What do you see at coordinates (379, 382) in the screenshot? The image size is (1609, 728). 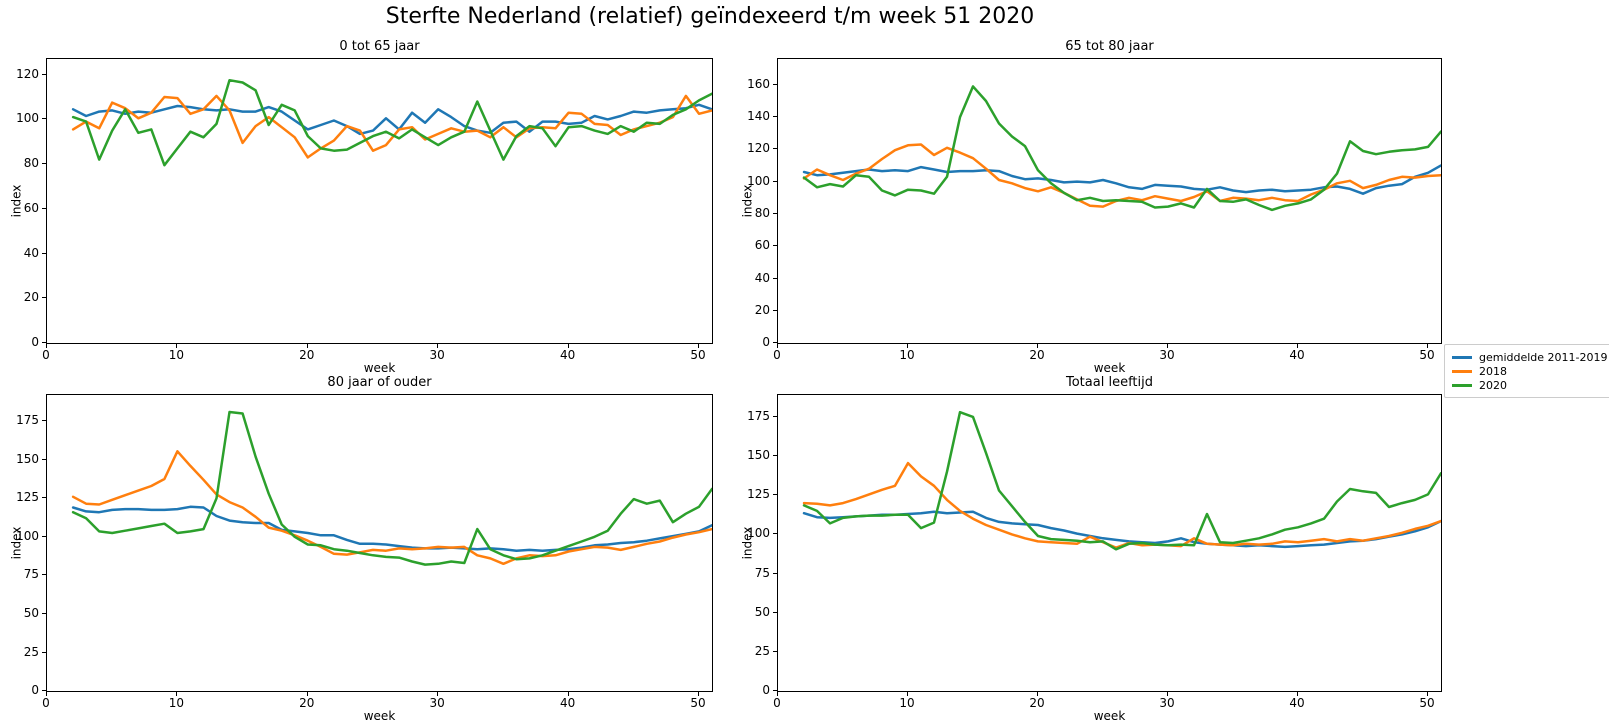 I see `subplot-title: 80 jaar of ouder` at bounding box center [379, 382].